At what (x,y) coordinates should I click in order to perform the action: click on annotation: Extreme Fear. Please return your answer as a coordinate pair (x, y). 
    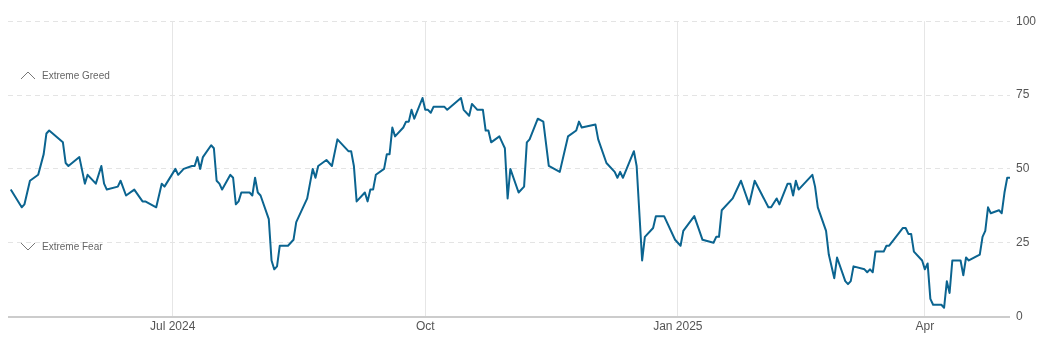
    Looking at the image, I should click on (72, 246).